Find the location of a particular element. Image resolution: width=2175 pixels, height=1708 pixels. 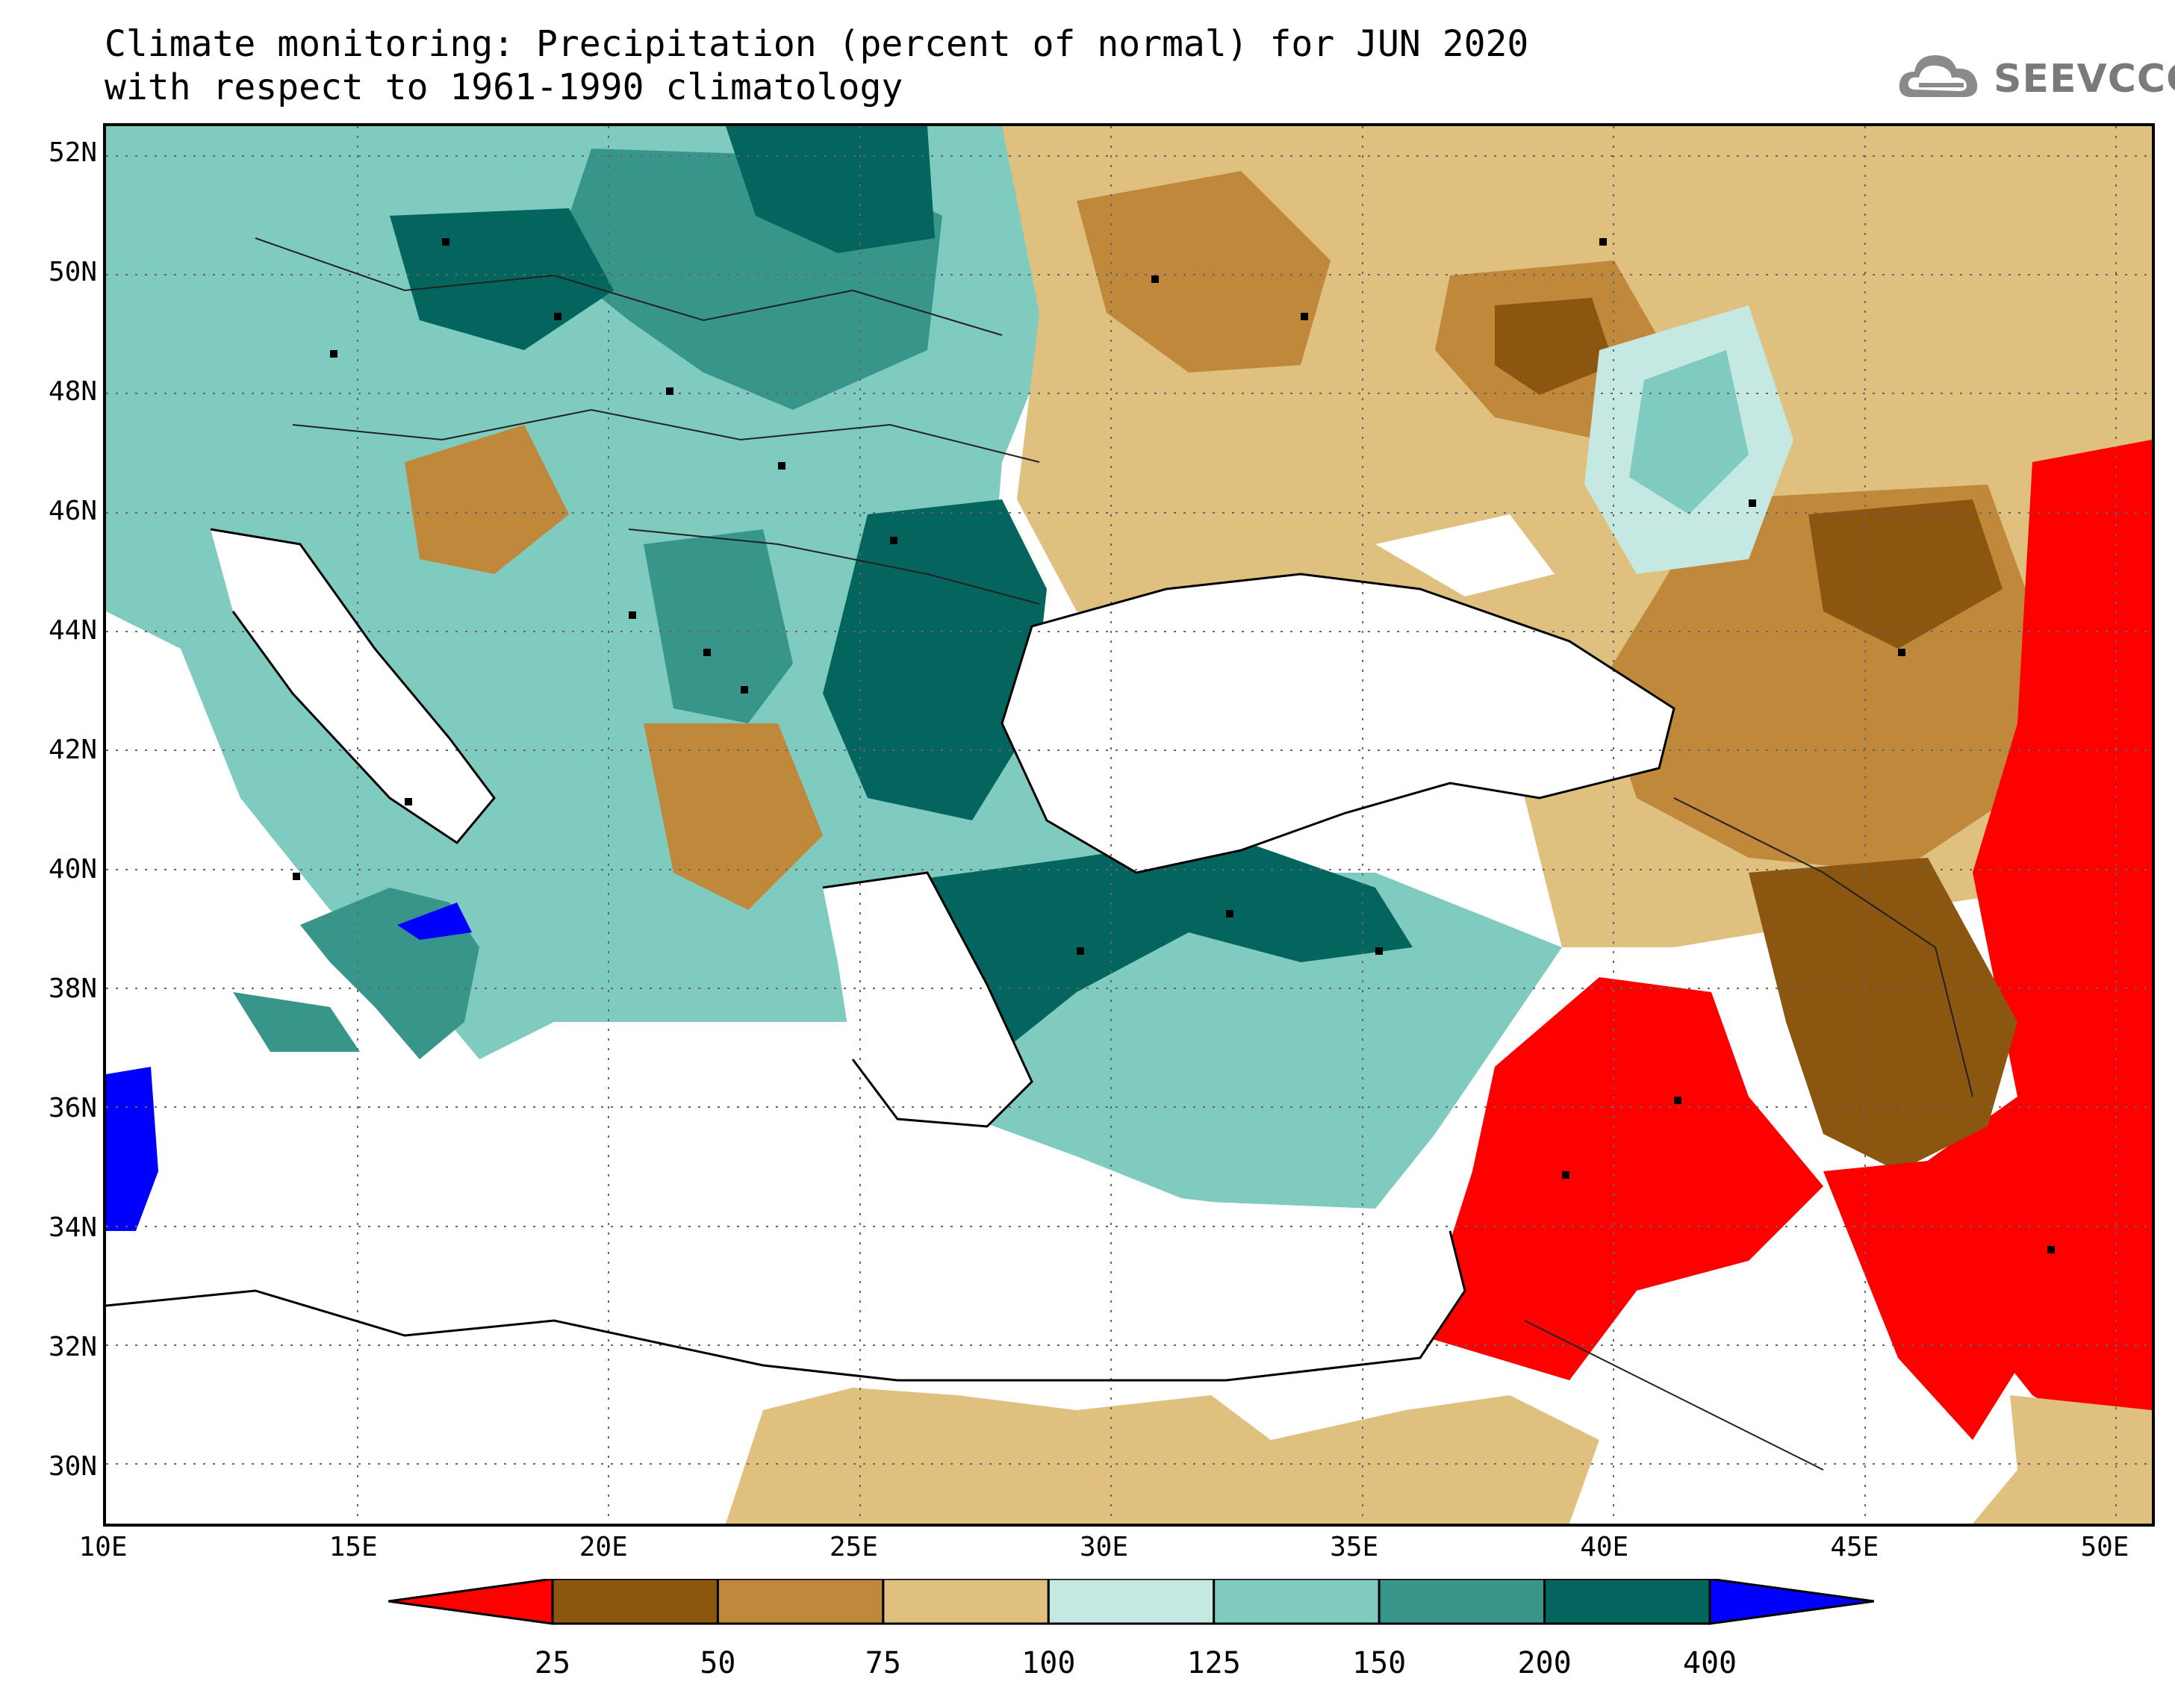

region-serbia-very-wet is located at coordinates (718, 626).